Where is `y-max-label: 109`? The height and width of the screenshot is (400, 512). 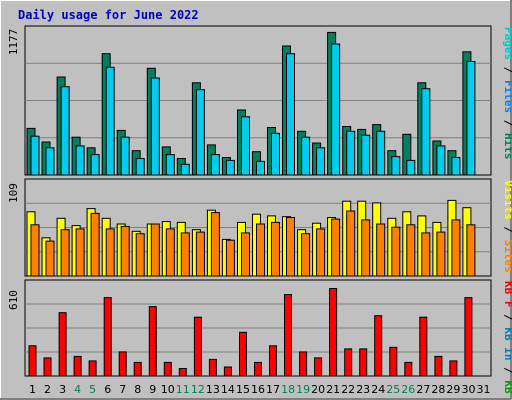
y-max-label: 109 is located at coordinates (13, 193).